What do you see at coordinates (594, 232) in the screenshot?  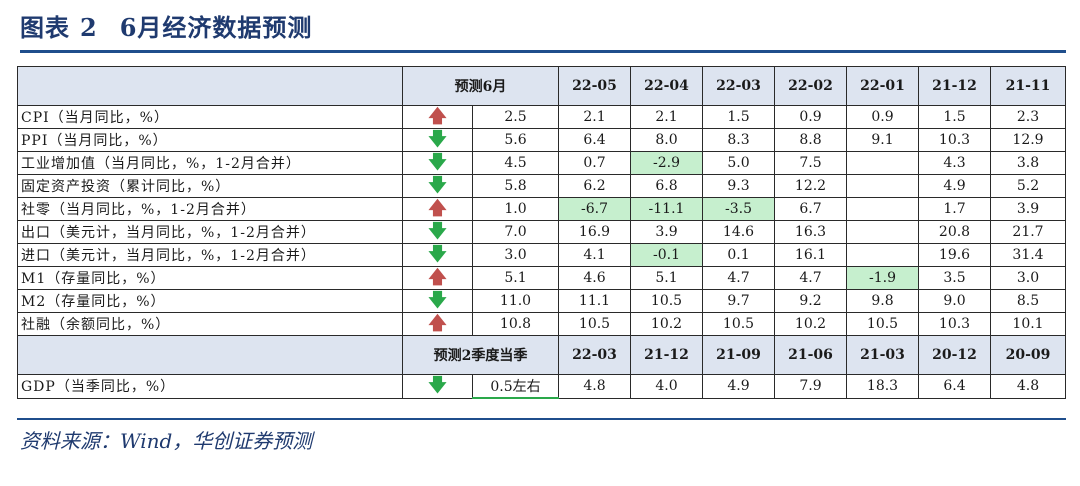 I see `value-cell: 16.9` at bounding box center [594, 232].